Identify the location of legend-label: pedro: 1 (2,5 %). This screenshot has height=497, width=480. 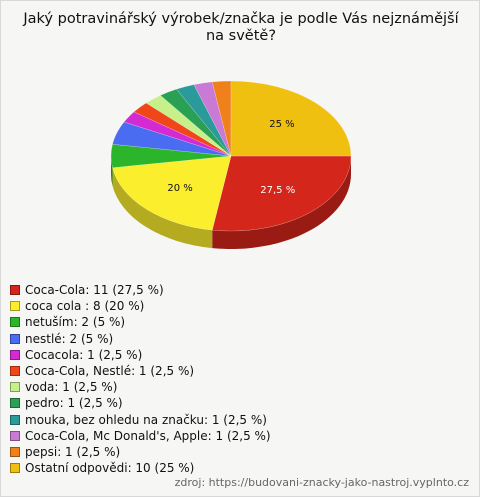
(74, 403).